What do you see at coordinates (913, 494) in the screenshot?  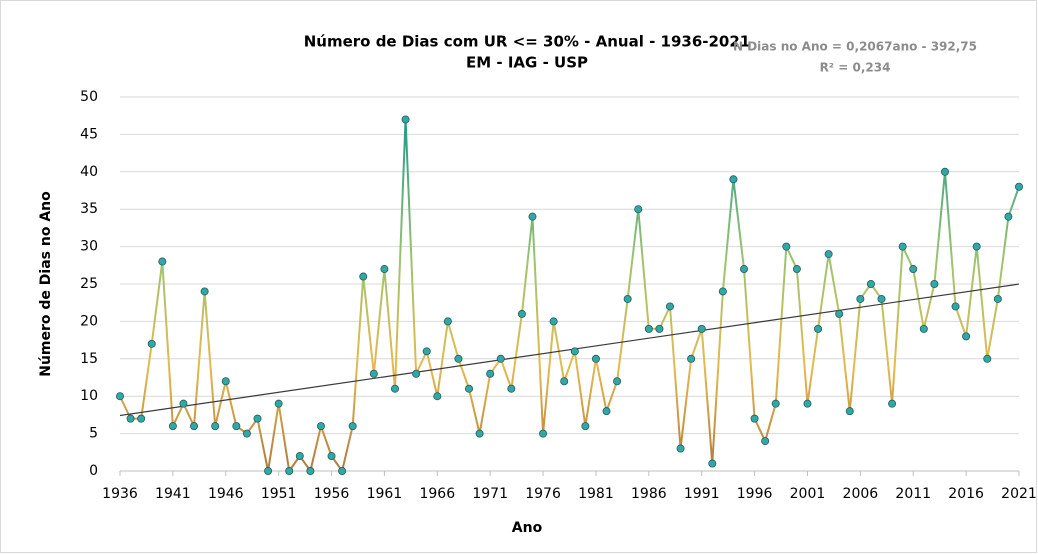 I see `x-tick-label: 2011` at bounding box center [913, 494].